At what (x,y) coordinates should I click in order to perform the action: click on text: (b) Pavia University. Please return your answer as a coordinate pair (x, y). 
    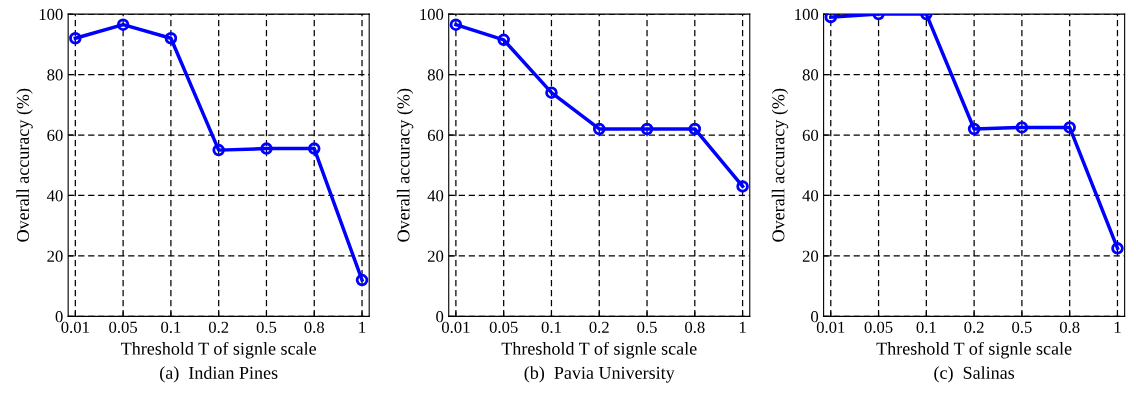
    Looking at the image, I should click on (599, 374).